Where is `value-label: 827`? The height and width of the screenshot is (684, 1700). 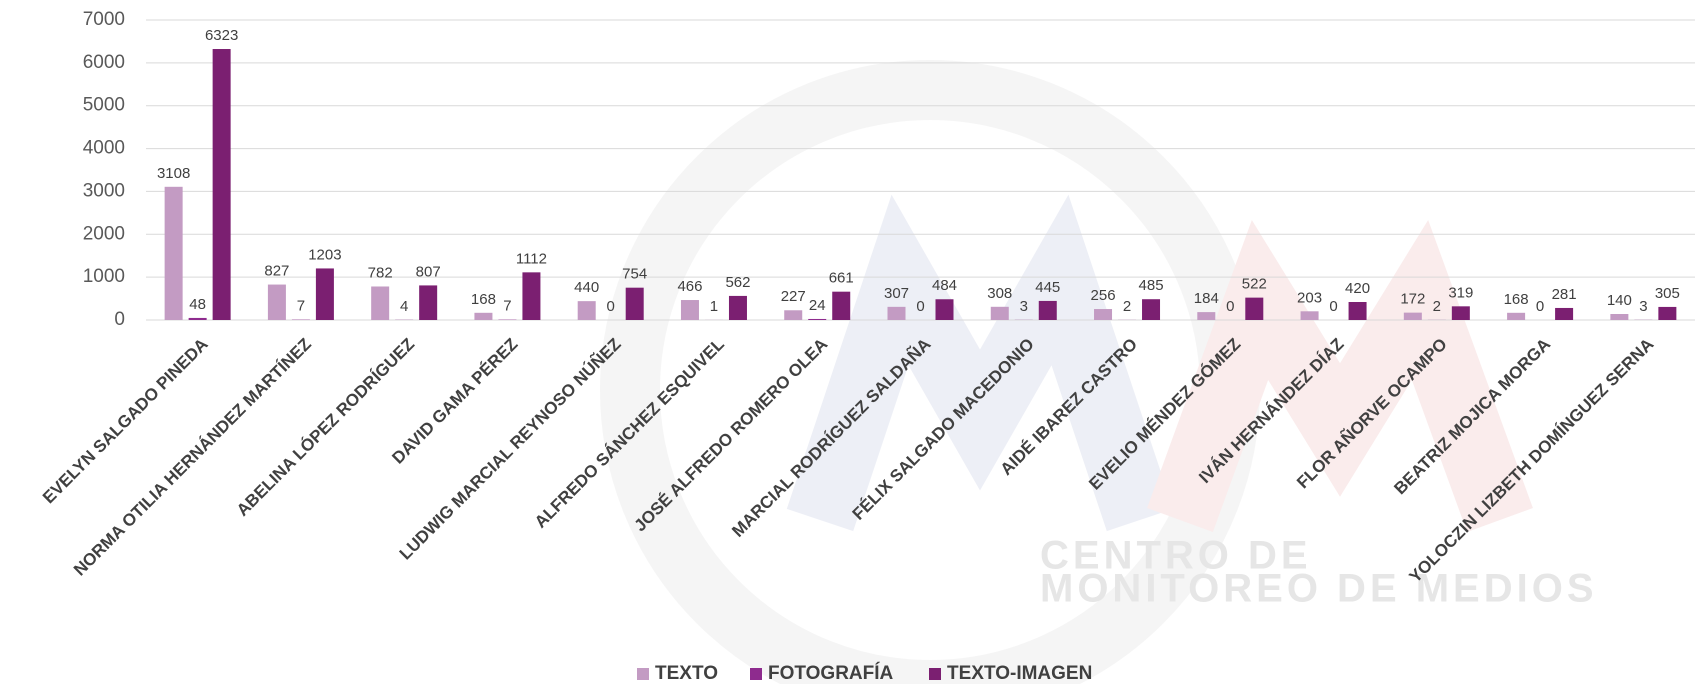
value-label: 827 is located at coordinates (276, 271).